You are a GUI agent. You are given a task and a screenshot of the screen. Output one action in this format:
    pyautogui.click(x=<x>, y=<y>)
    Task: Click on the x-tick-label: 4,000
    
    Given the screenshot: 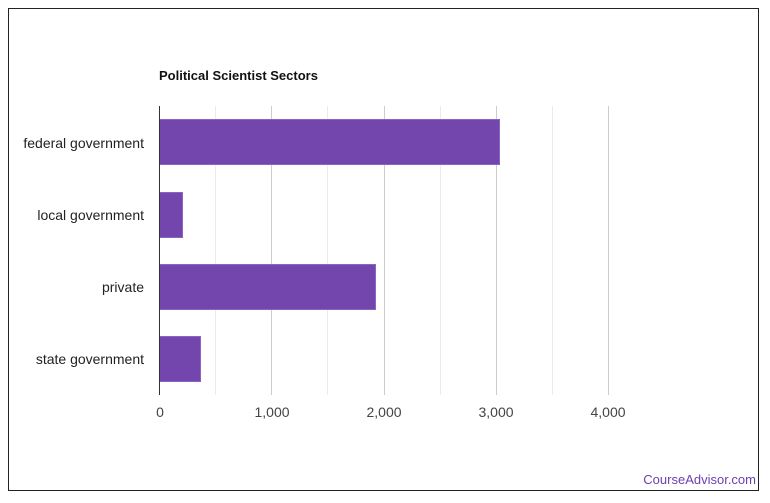 What is the action you would take?
    pyautogui.click(x=608, y=412)
    